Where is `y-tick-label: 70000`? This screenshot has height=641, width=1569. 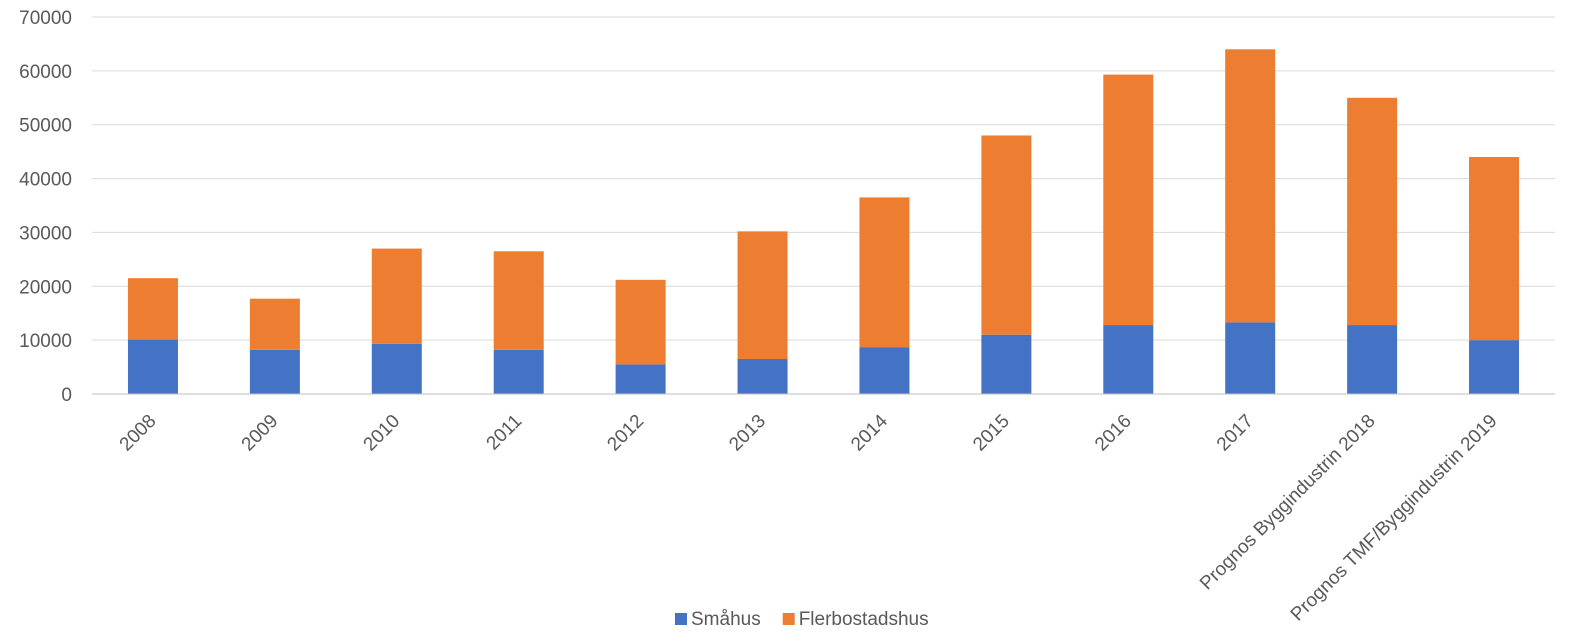 y-tick-label: 70000 is located at coordinates (45, 18).